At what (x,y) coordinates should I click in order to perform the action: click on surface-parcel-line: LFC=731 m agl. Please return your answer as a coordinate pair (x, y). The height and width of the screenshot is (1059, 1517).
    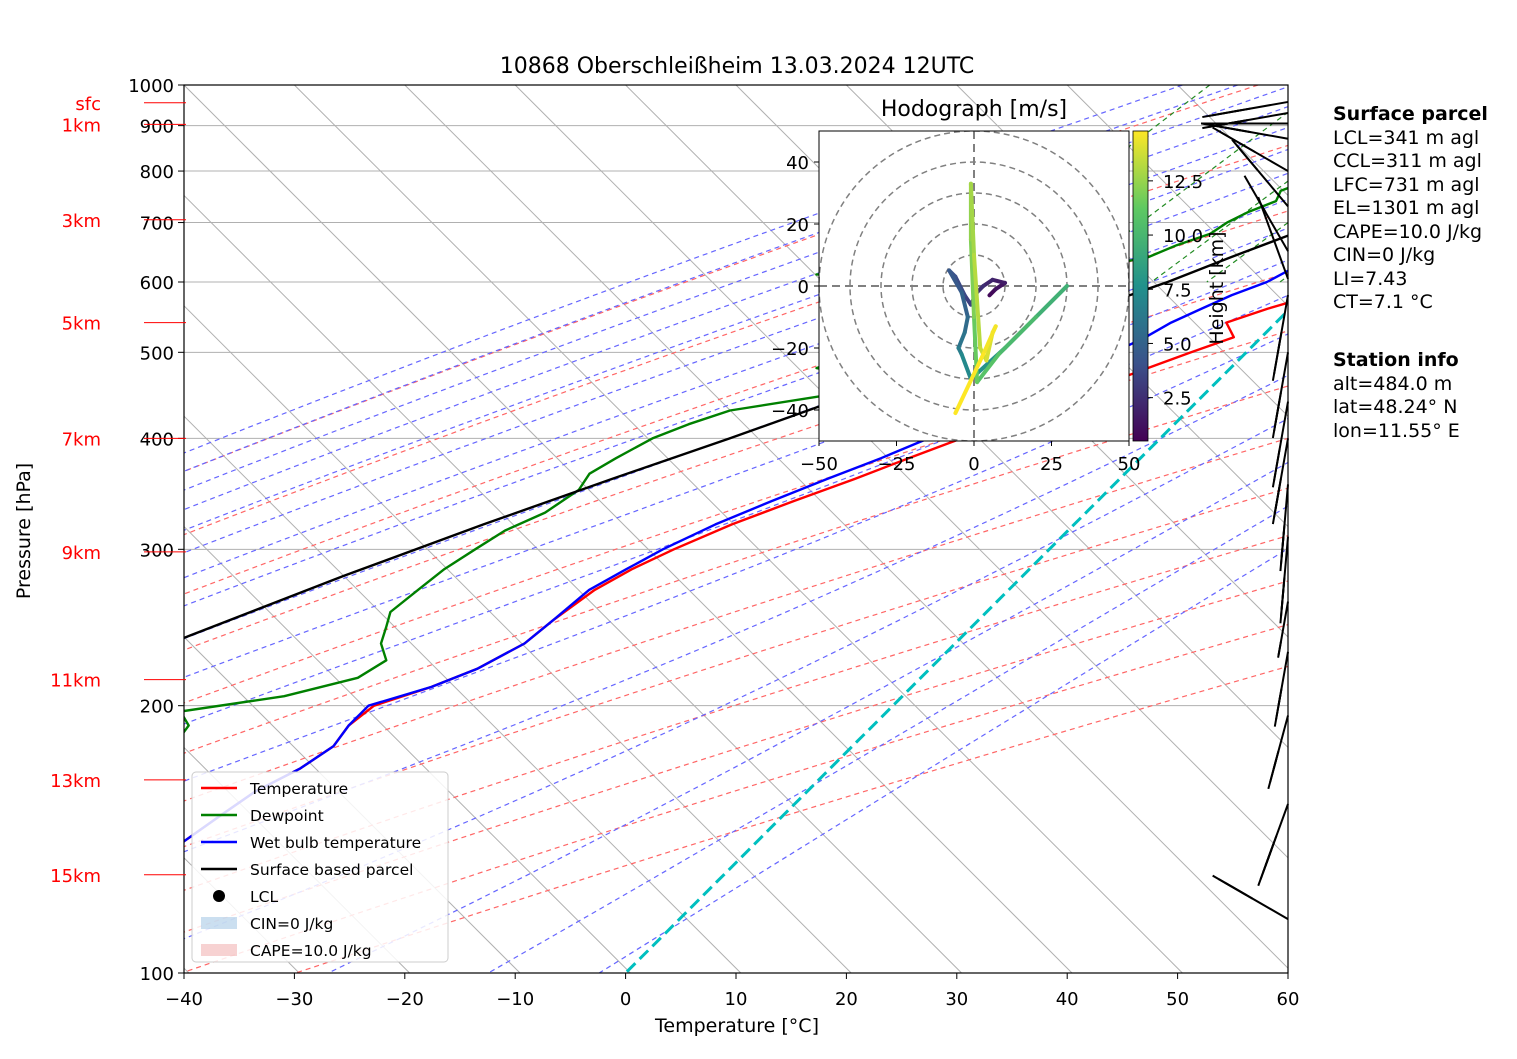
    Looking at the image, I should click on (1406, 184).